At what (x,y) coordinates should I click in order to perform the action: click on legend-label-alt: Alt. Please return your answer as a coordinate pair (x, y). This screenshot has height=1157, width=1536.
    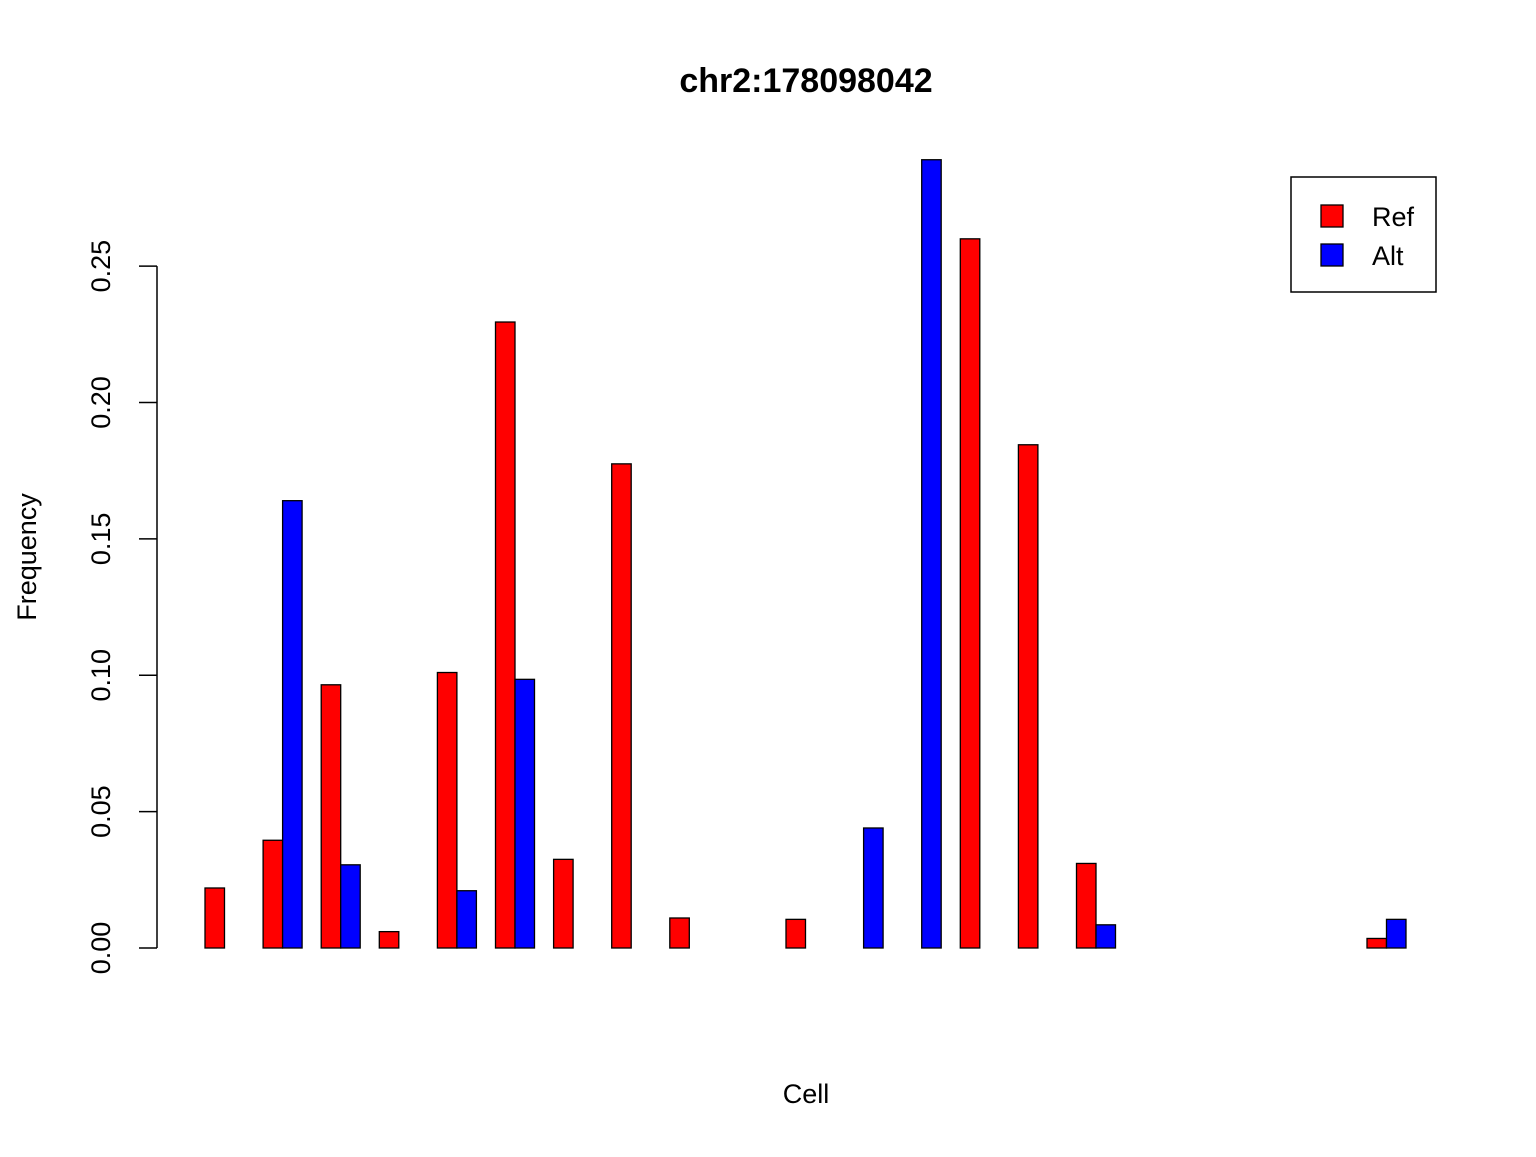
    Looking at the image, I should click on (1388, 256).